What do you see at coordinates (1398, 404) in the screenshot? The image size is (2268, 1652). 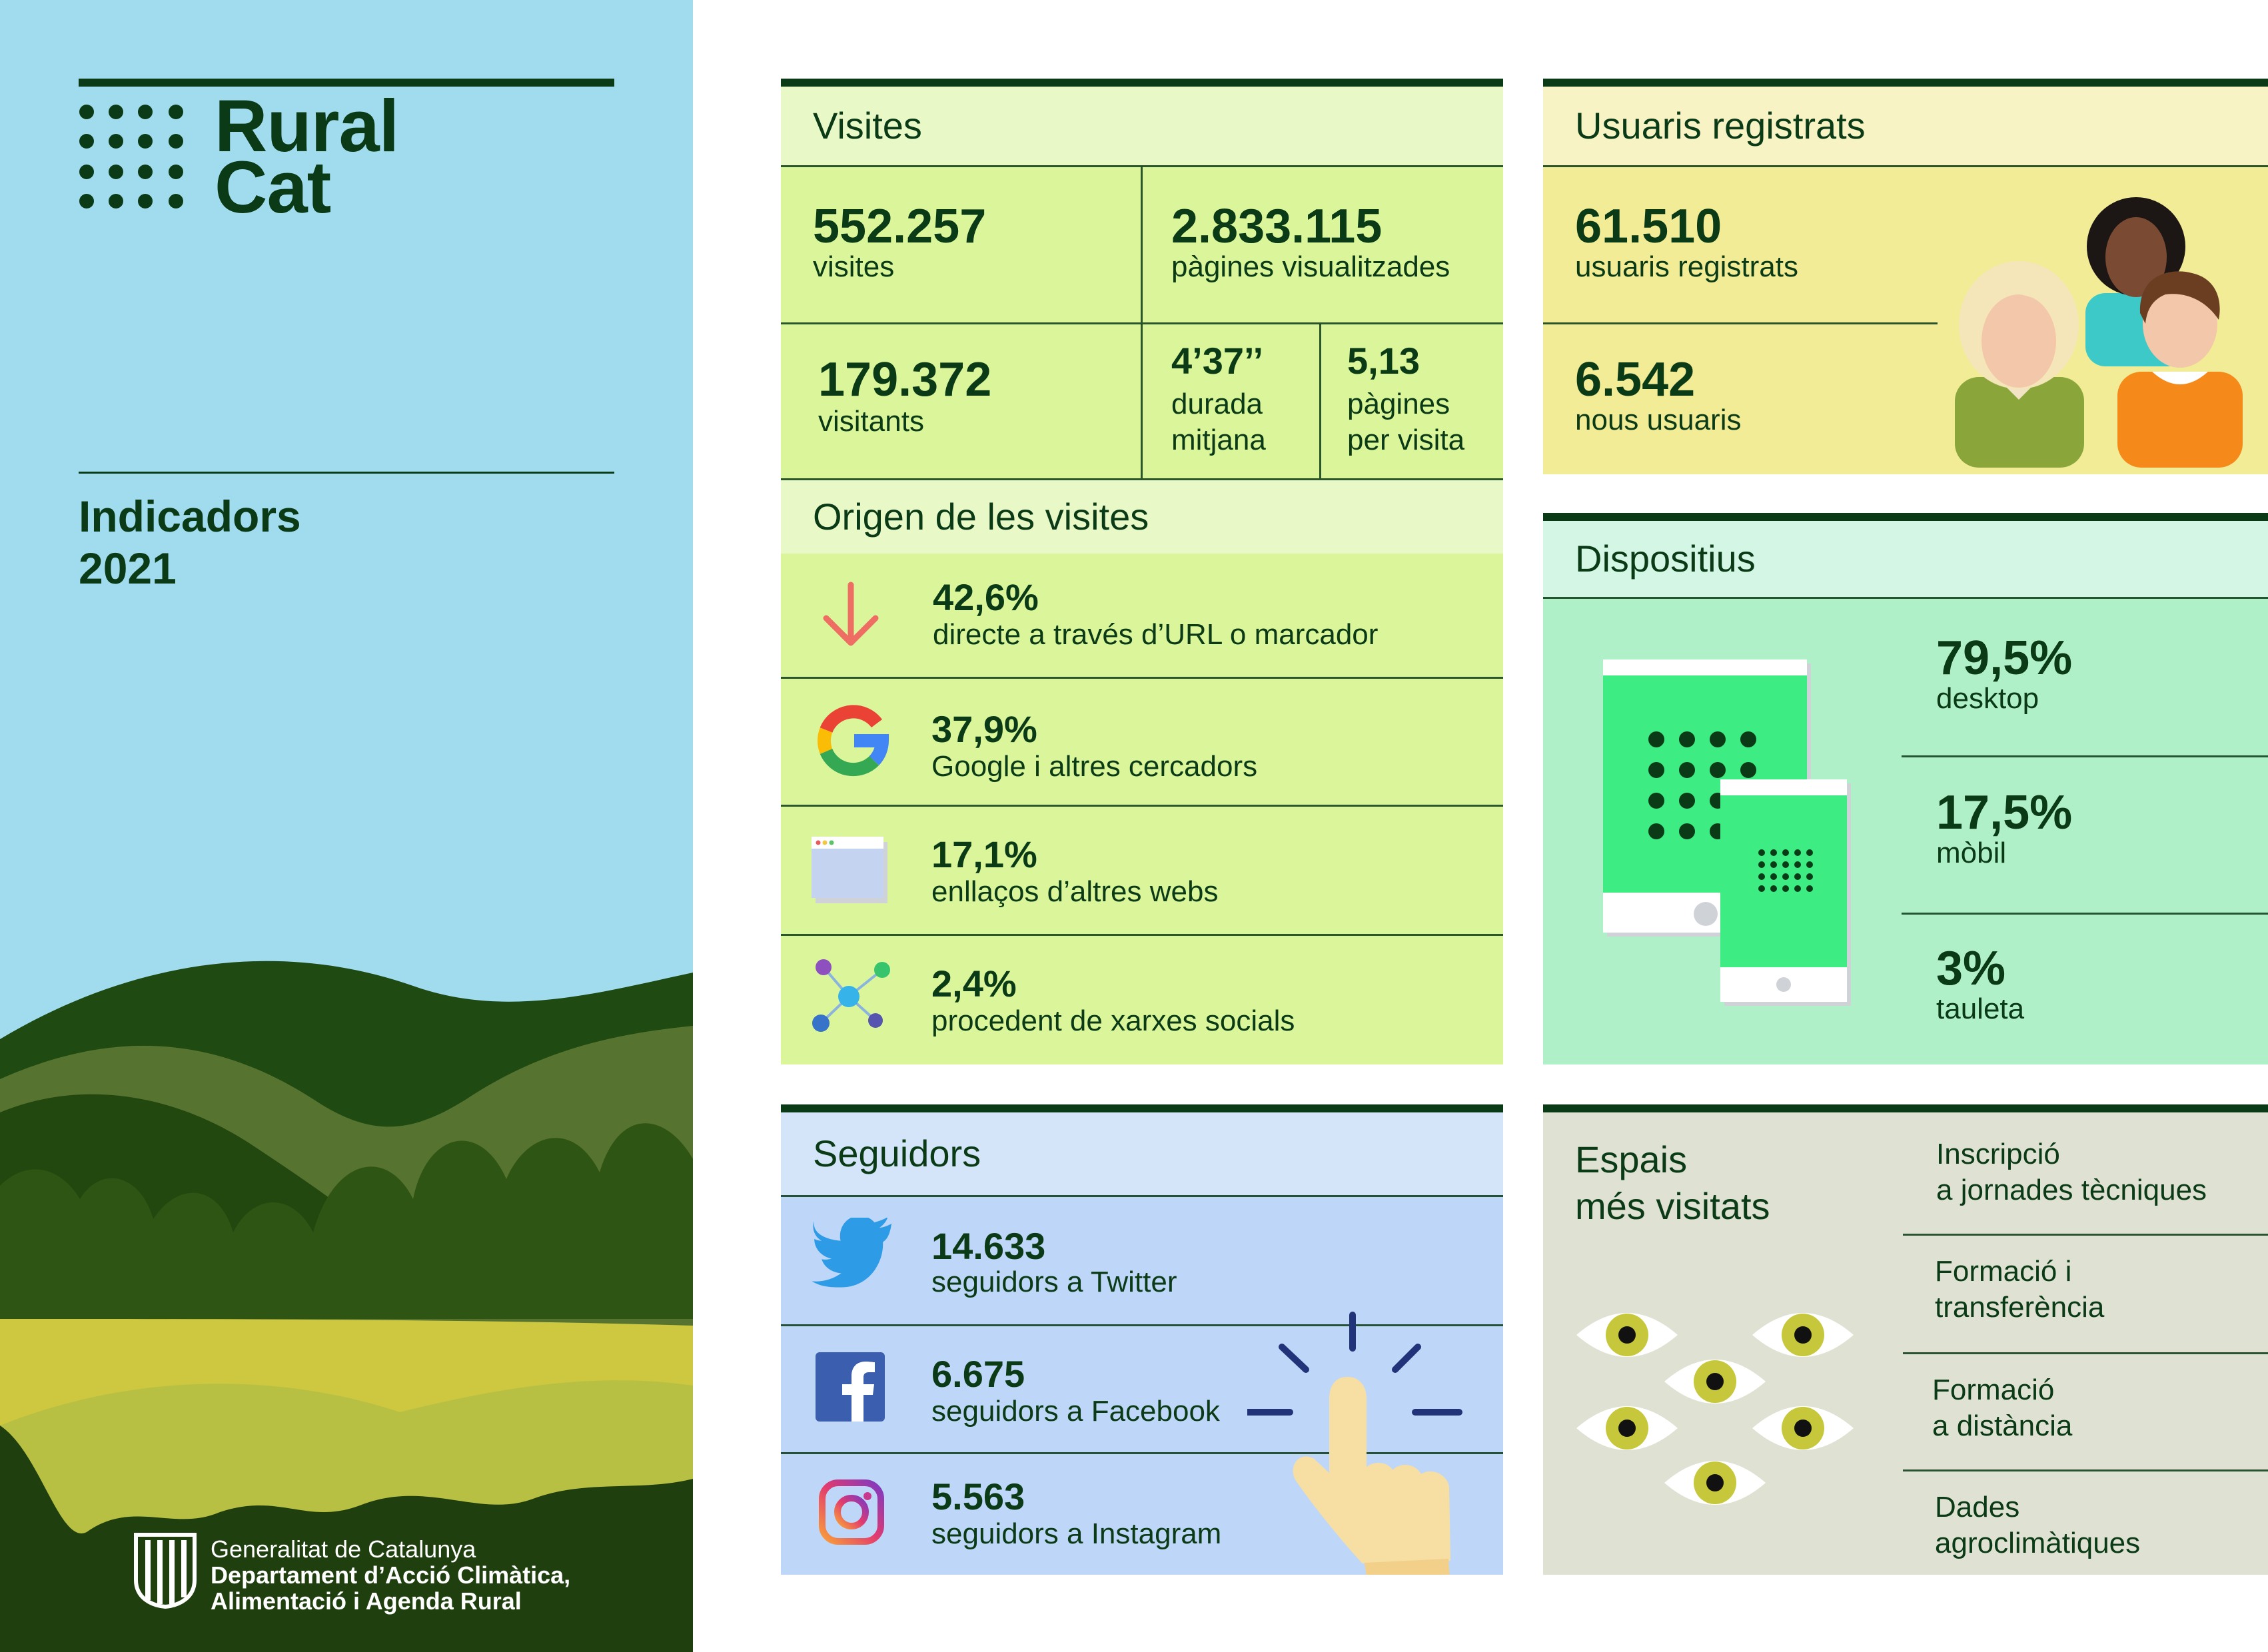 I see `pages-per-visit-label-line1: pàgines` at bounding box center [1398, 404].